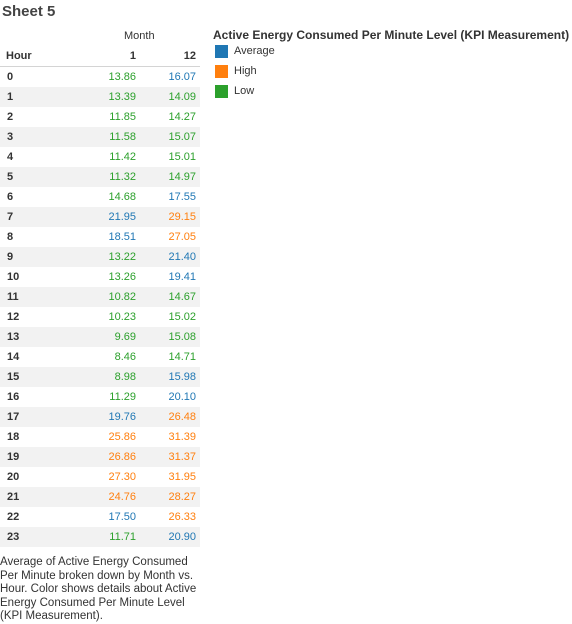  Describe the element at coordinates (182, 317) in the screenshot. I see `cell-value-month-12: 15.02` at that location.